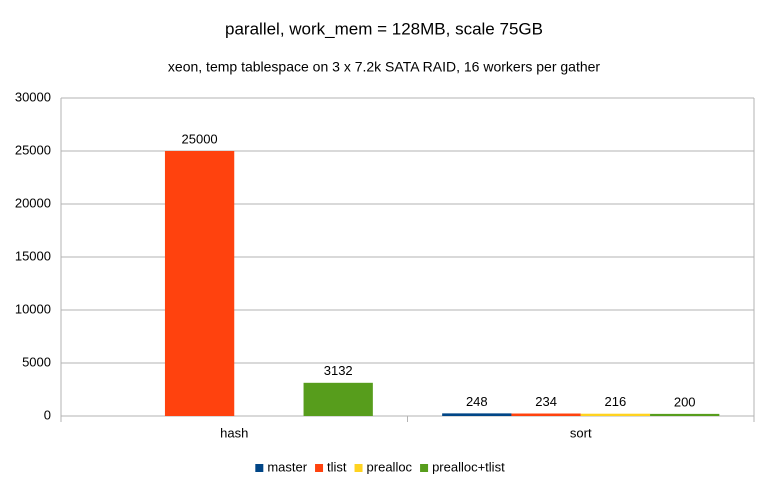 The height and width of the screenshot is (480, 768). Describe the element at coordinates (287, 466) in the screenshot. I see `legend-label: master` at that location.